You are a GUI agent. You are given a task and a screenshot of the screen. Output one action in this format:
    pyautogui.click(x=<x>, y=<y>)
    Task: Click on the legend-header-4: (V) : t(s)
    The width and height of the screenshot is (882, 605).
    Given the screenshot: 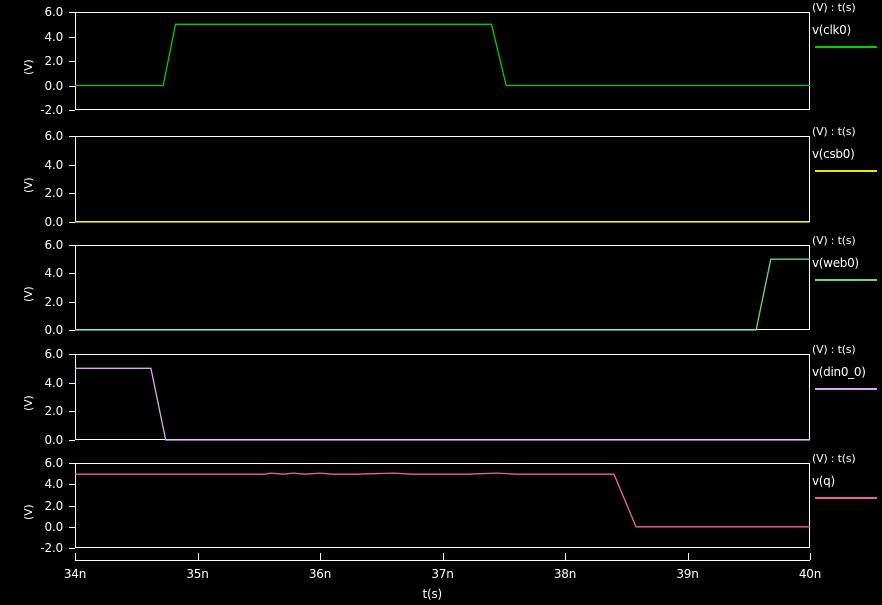 What is the action you would take?
    pyautogui.click(x=834, y=458)
    